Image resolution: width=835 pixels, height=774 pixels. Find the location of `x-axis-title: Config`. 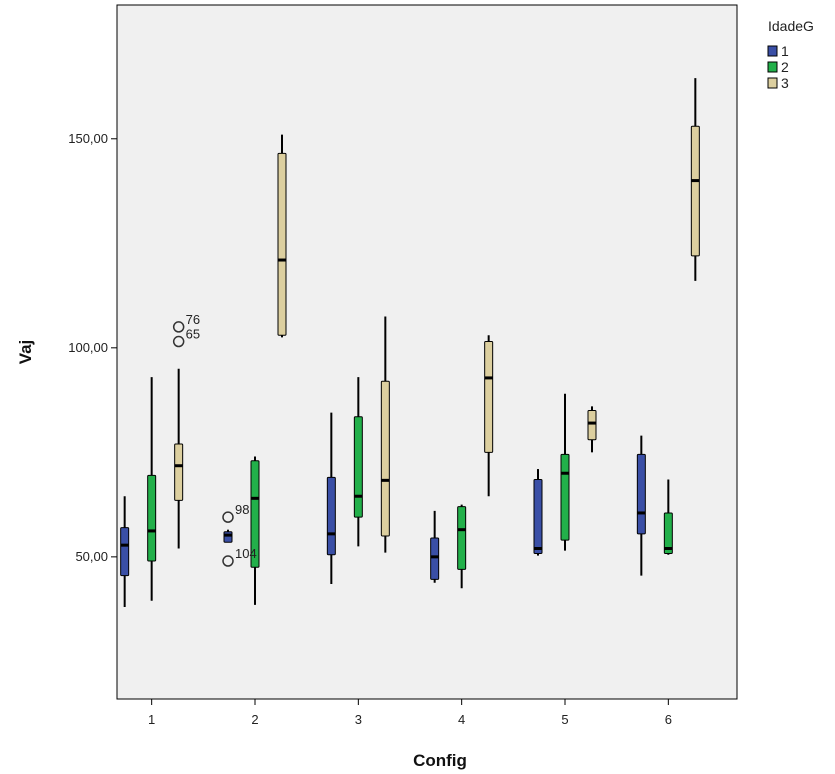

x-axis-title: Config is located at coordinates (440, 760).